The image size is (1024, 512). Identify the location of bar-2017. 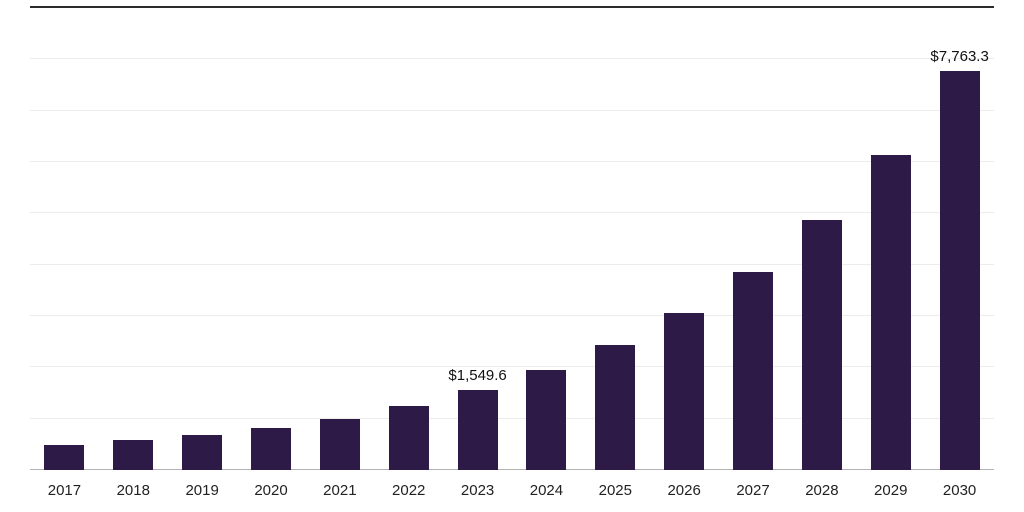
(64, 457).